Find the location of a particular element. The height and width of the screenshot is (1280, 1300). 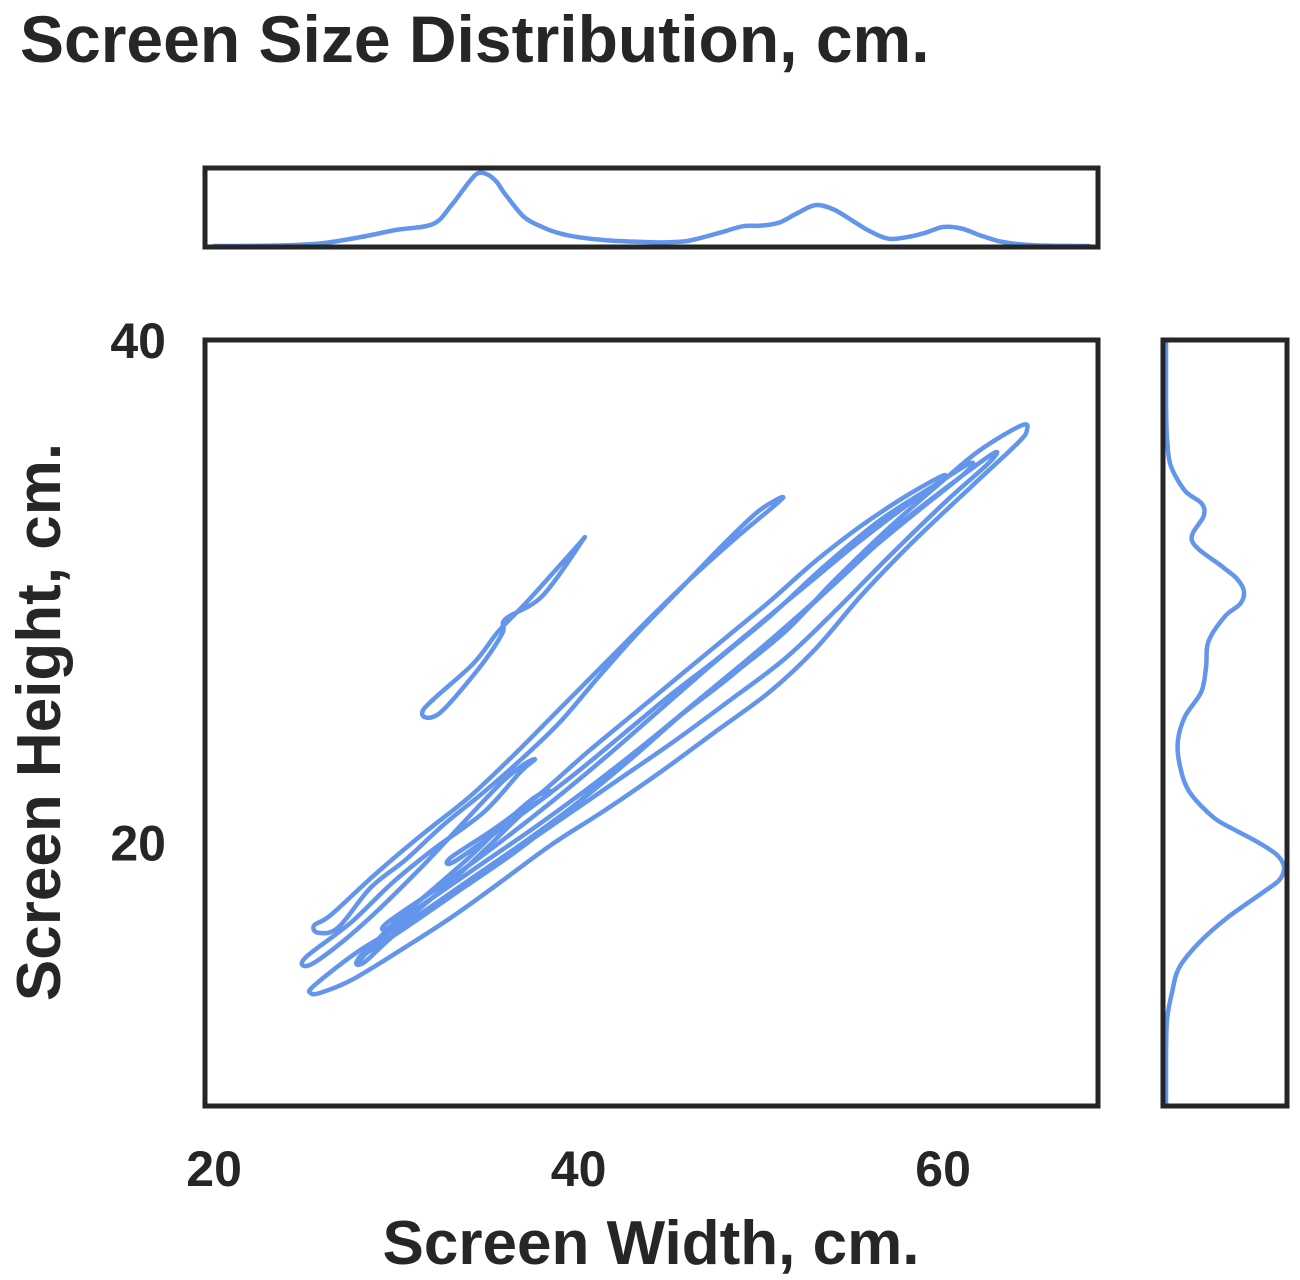

top-marginal-density-curve is located at coordinates (651, 209).